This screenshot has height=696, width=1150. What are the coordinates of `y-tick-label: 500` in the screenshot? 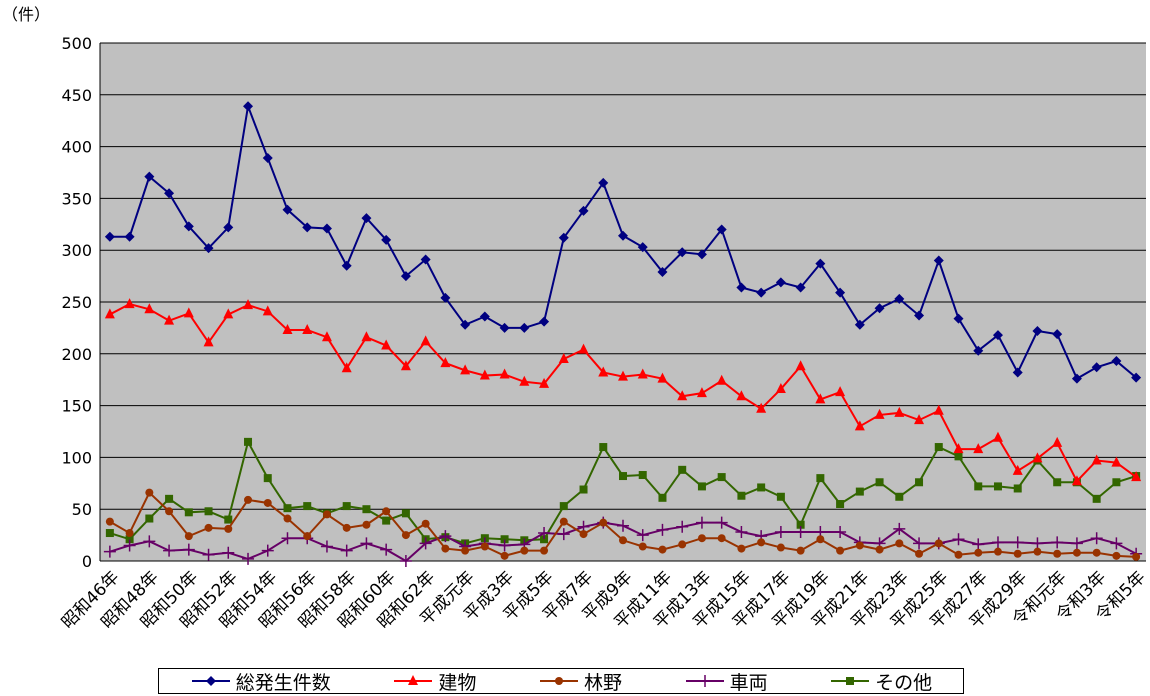 It's located at (76, 43).